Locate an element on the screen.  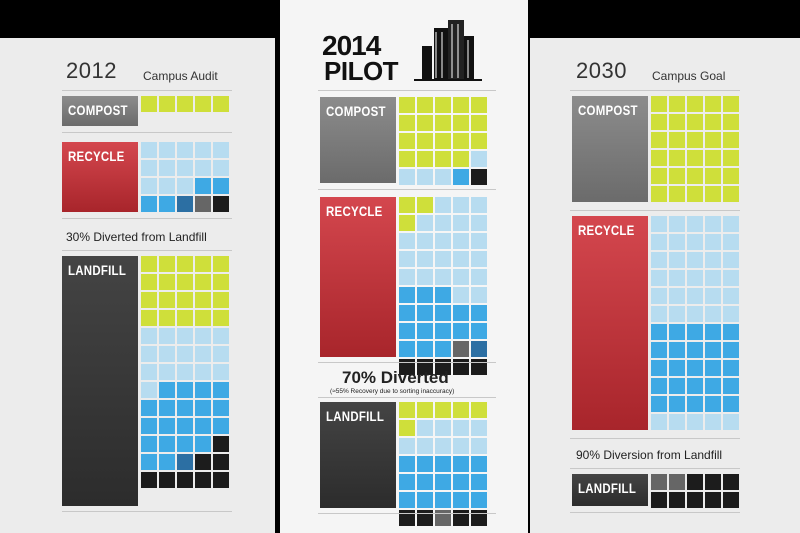
landfill-label: LANDFILL is located at coordinates (97, 270).